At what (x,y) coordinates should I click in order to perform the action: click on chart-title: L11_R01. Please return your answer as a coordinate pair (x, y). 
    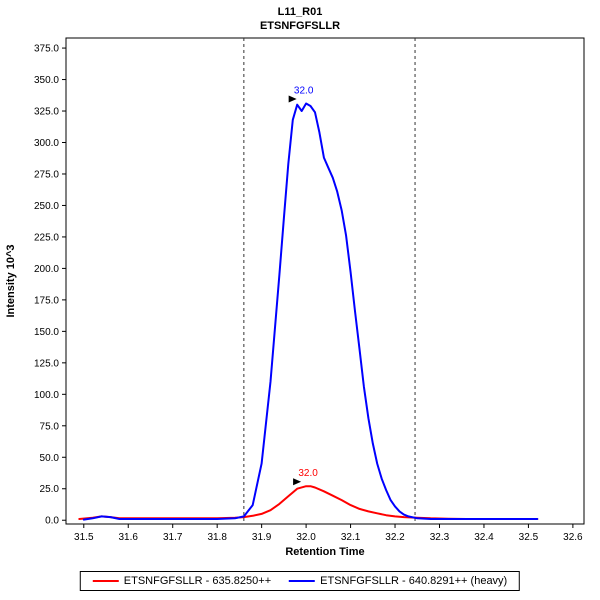
    Looking at the image, I should click on (300, 12).